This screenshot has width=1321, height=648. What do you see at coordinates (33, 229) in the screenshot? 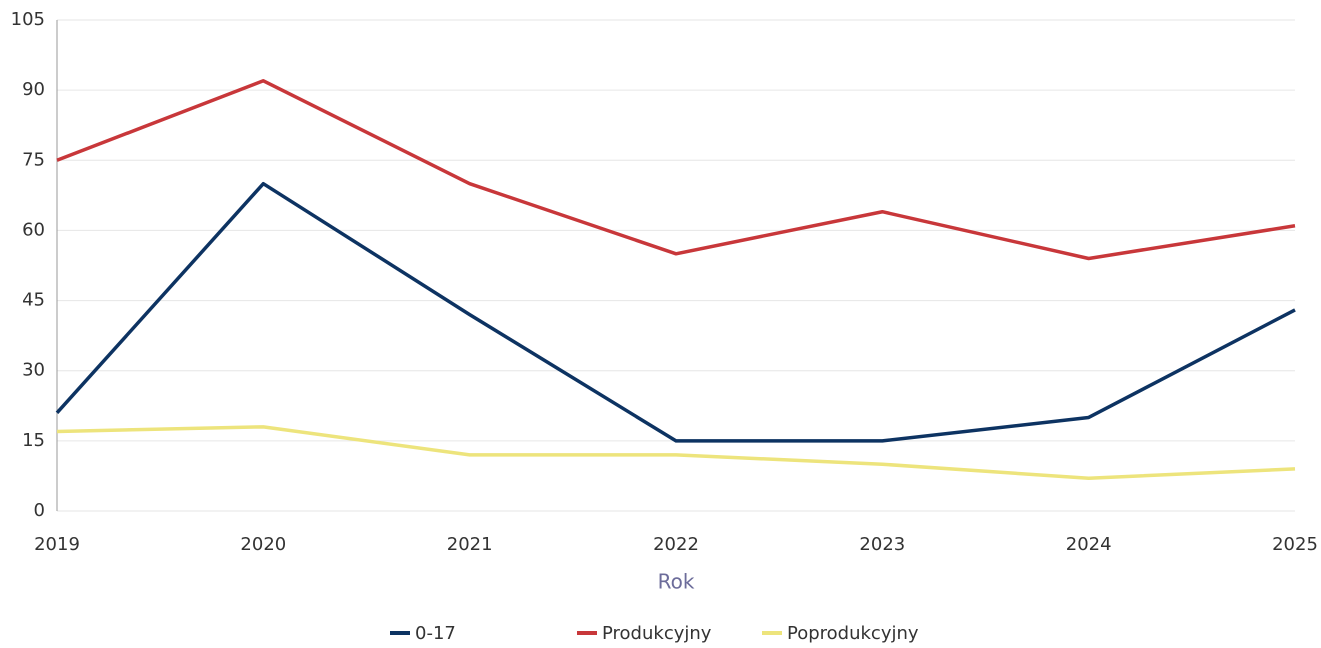
I see `y-tick-label: 60` at bounding box center [33, 229].